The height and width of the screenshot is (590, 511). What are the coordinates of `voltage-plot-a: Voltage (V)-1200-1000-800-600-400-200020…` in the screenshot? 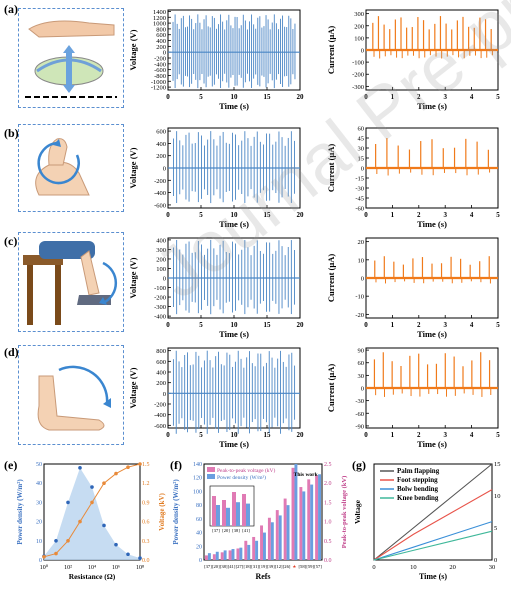 It's located at (216, 60).